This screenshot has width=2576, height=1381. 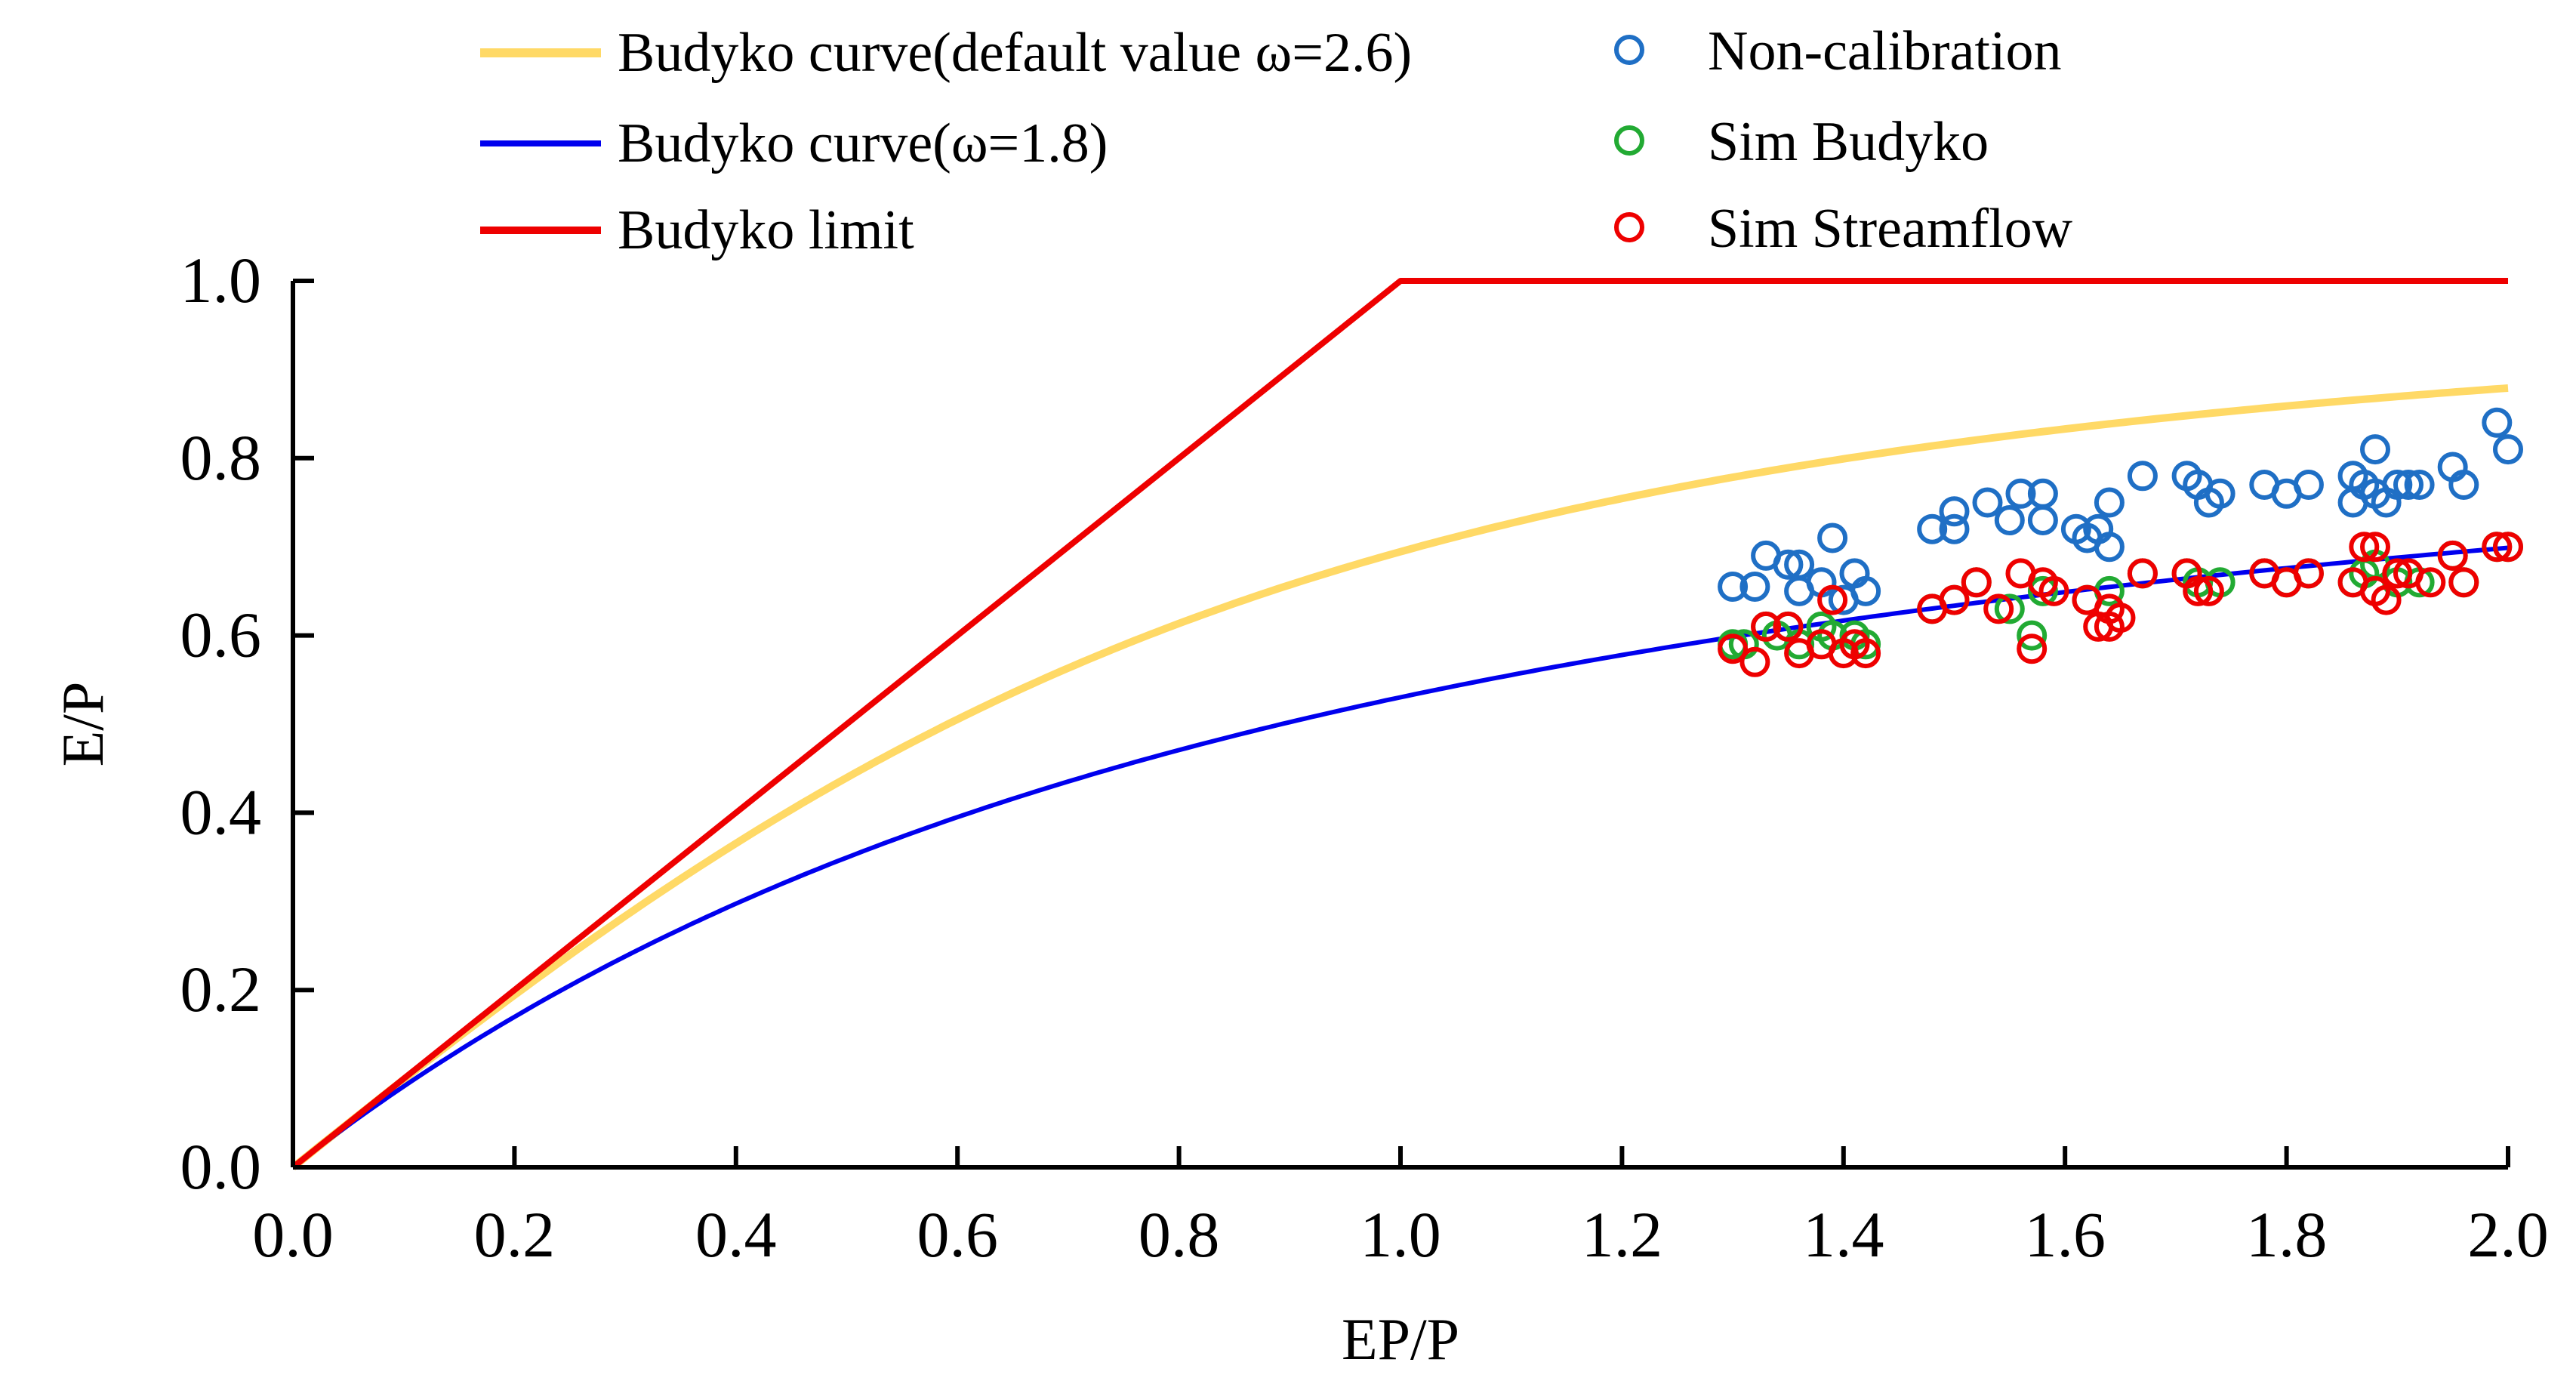 I want to click on x-tick-label: 0.6, so click(x=957, y=1234).